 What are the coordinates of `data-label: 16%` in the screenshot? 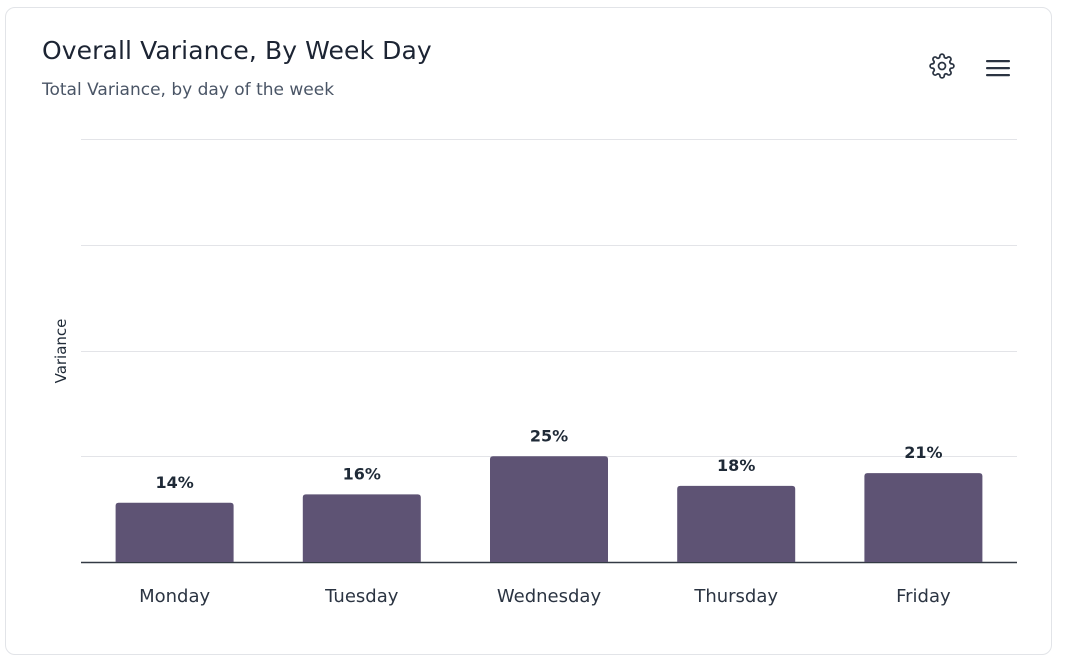 It's located at (362, 473).